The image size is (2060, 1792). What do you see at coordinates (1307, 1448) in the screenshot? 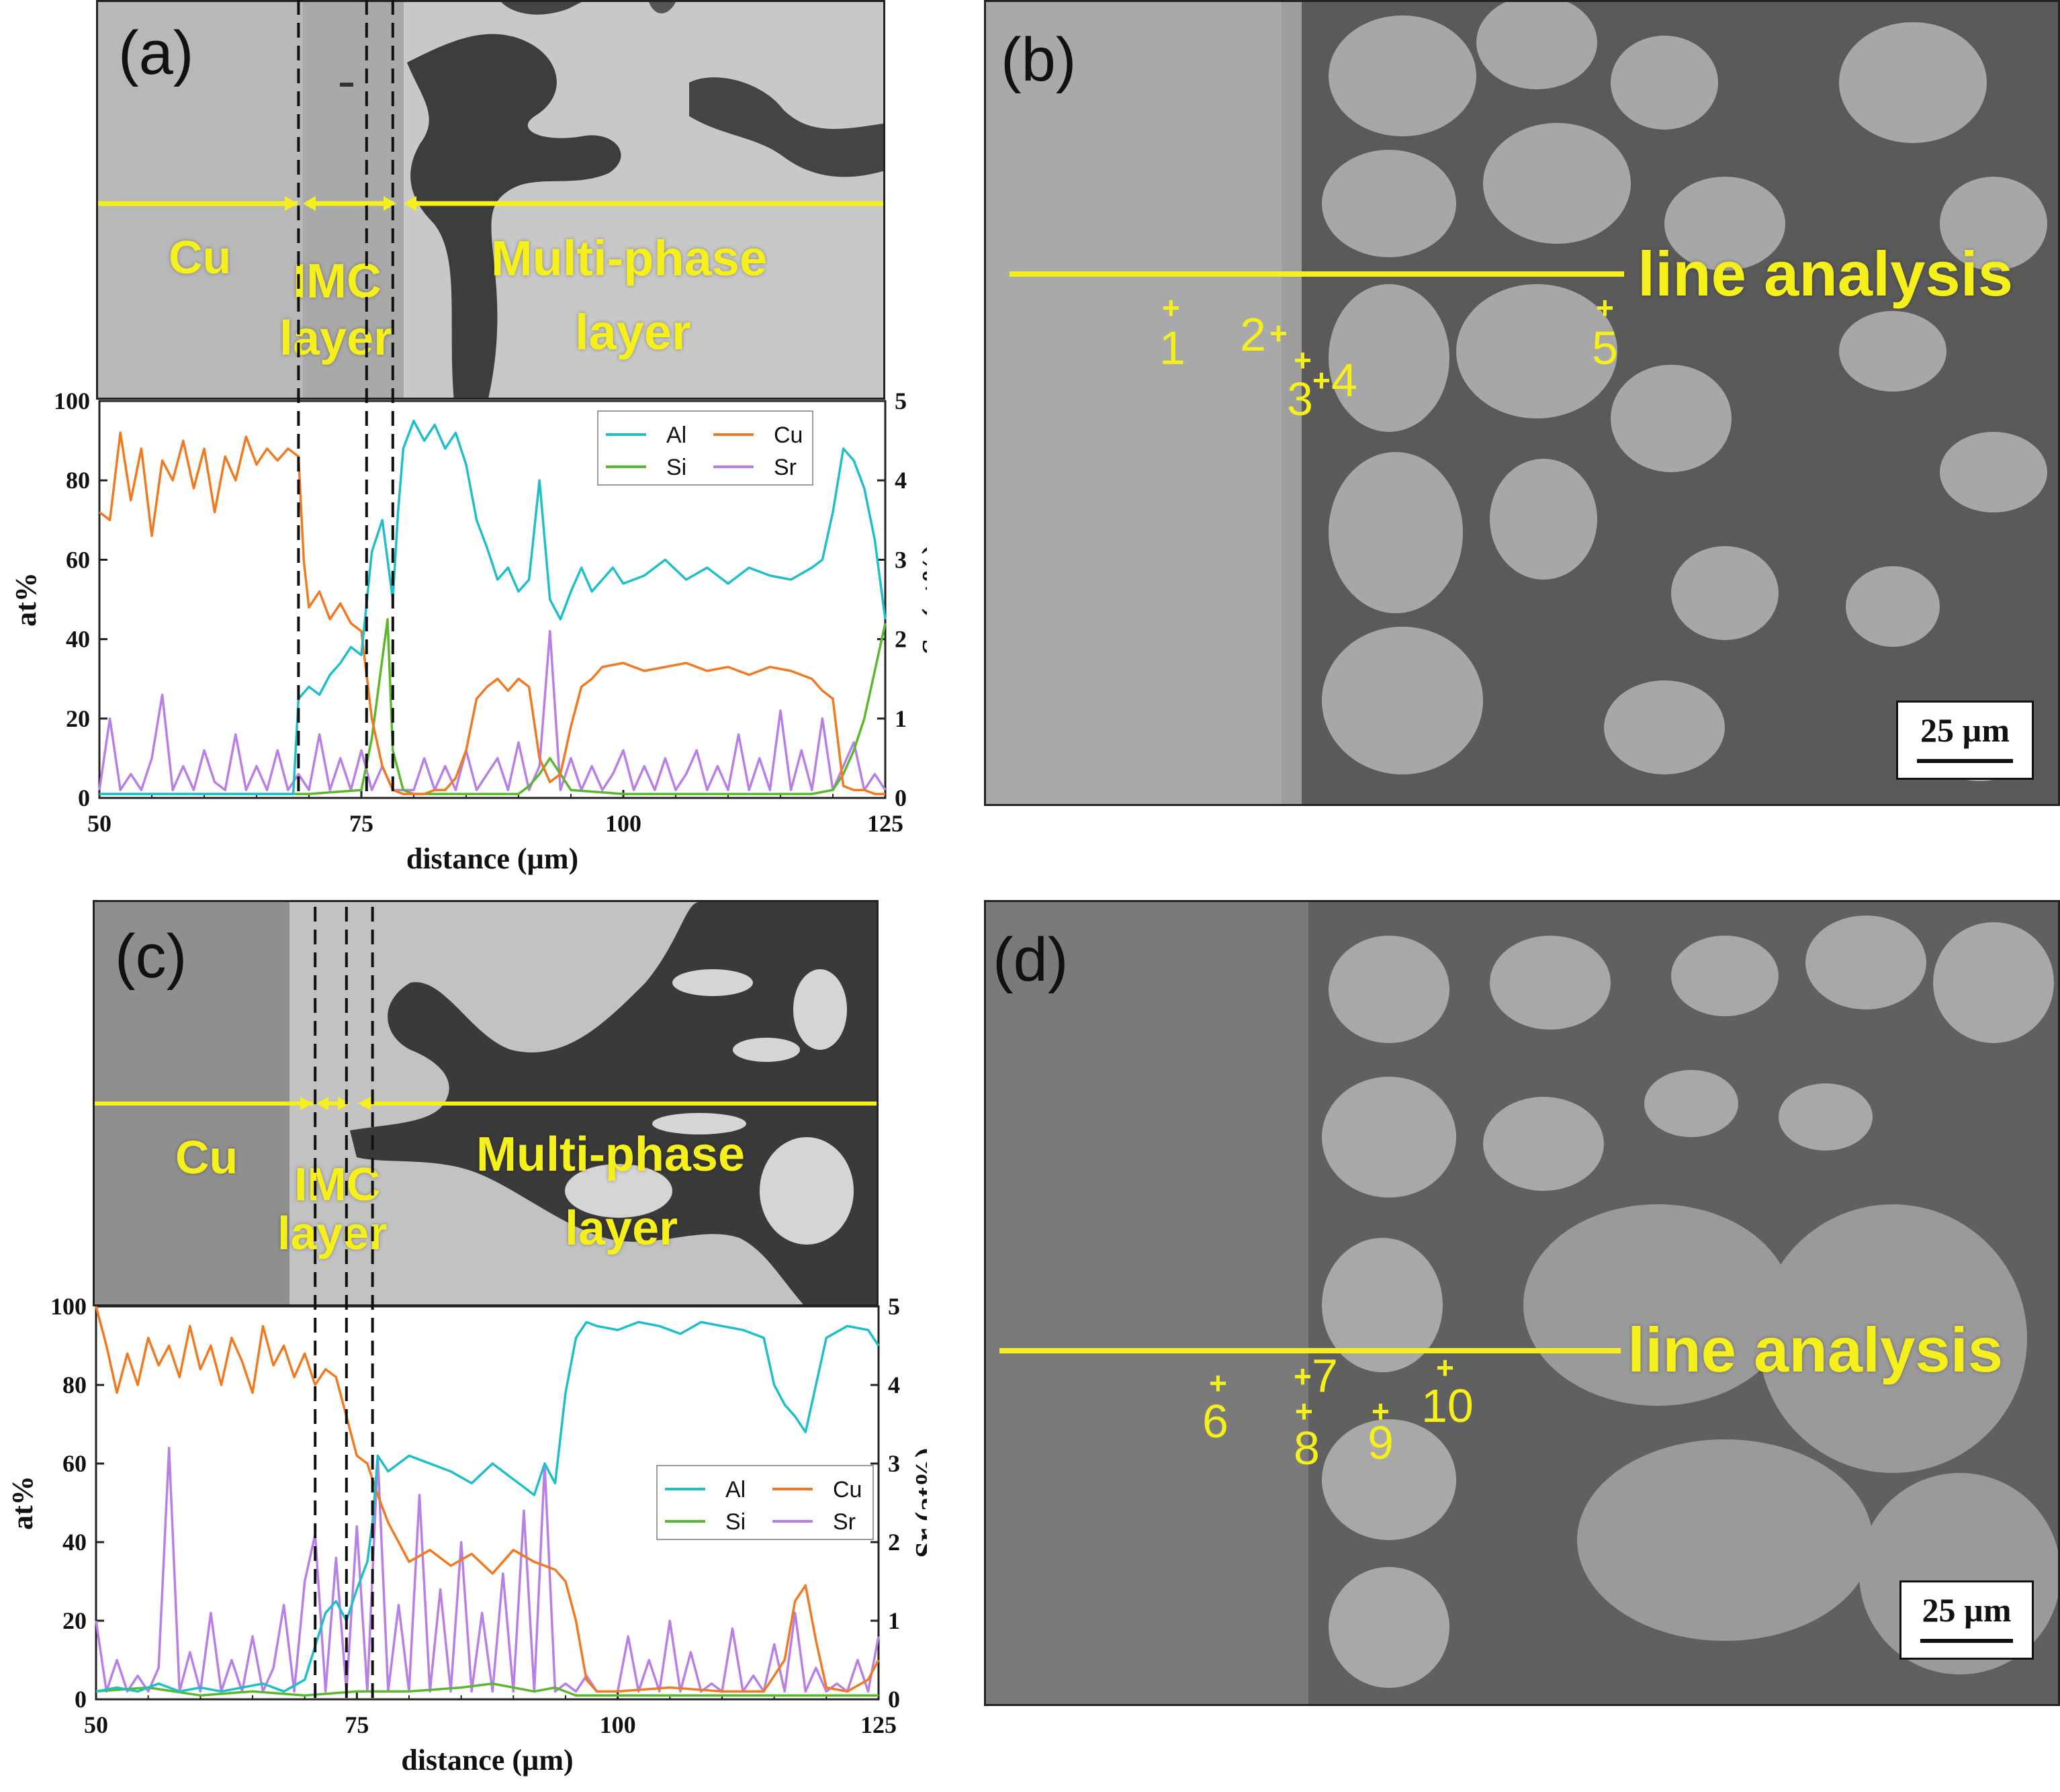
I see `point-label-8: 8` at bounding box center [1307, 1448].